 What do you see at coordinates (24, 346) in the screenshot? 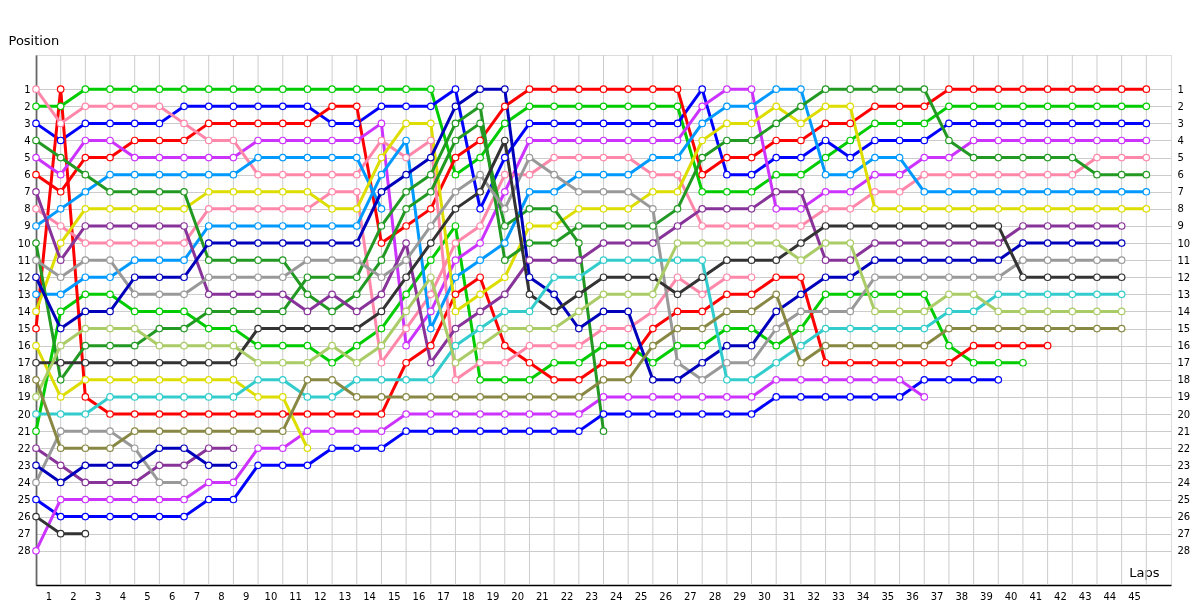
I see `y-tick-label: 16` at bounding box center [24, 346].